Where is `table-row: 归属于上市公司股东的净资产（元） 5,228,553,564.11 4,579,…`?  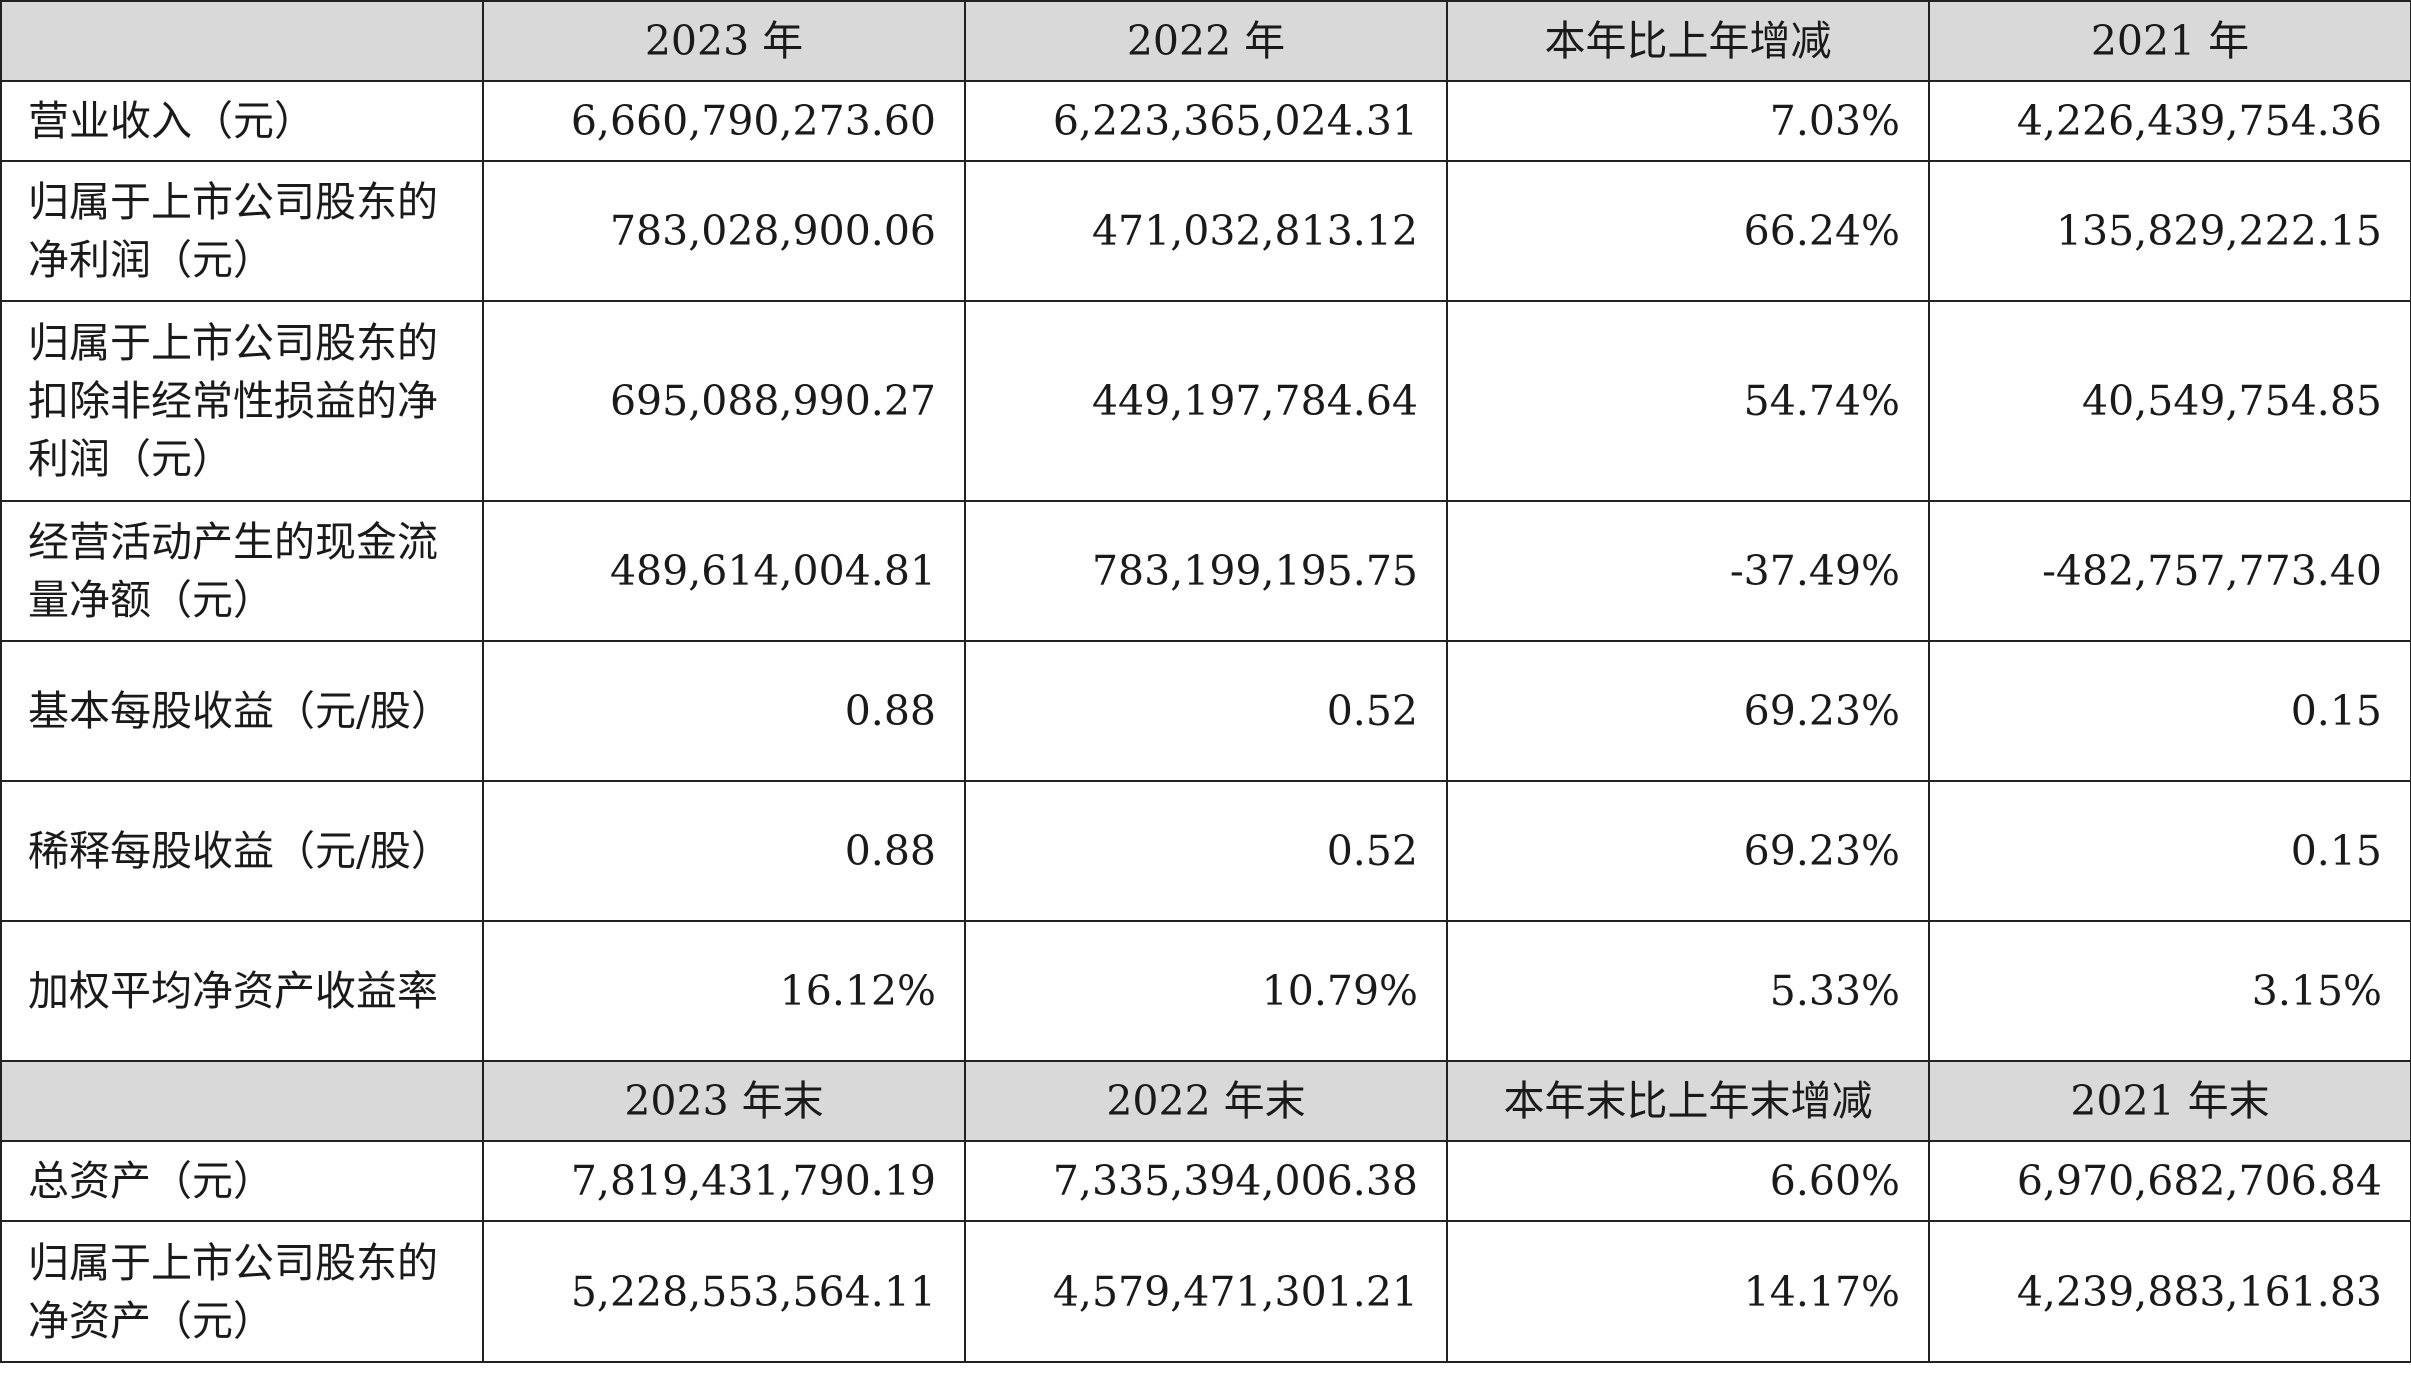 table-row: 归属于上市公司股东的净资产（元） 5,228,553,564.11 4,579,… is located at coordinates (1205, 1291).